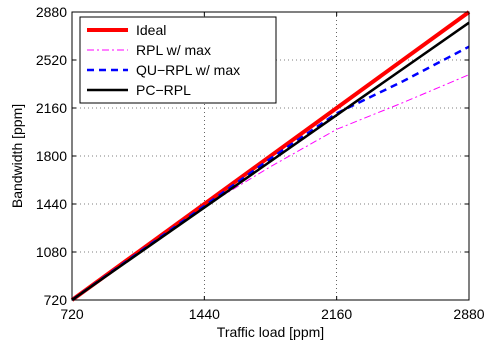  What do you see at coordinates (51, 108) in the screenshot?
I see `y-tick-label: 2160` at bounding box center [51, 108].